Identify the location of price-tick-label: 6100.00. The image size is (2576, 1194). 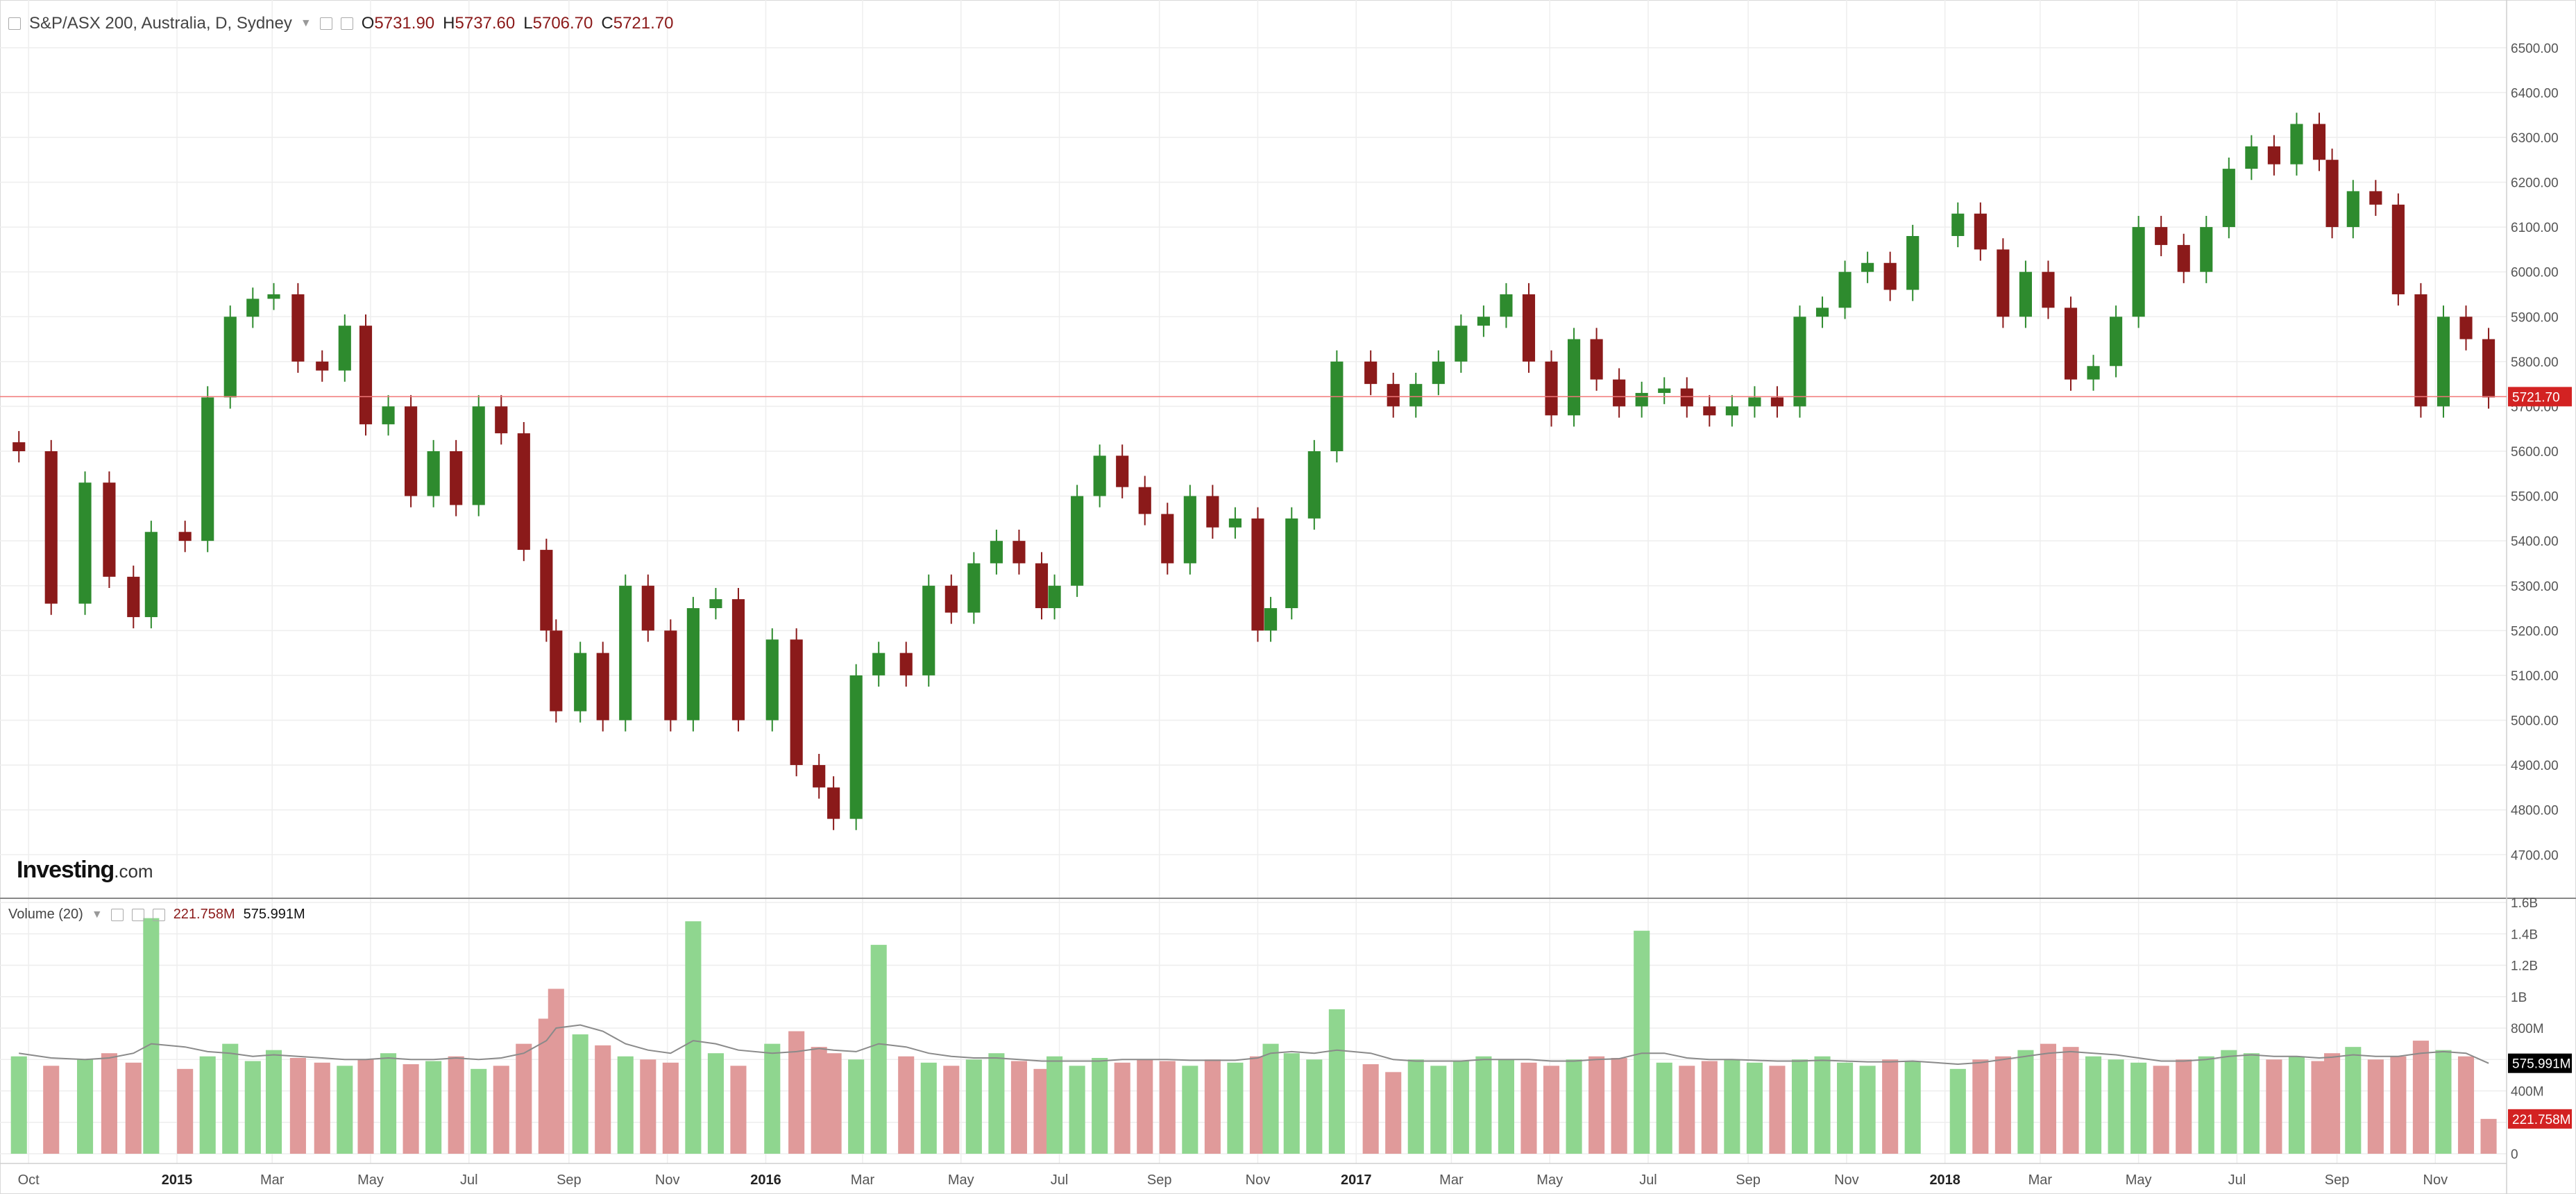
(2535, 228).